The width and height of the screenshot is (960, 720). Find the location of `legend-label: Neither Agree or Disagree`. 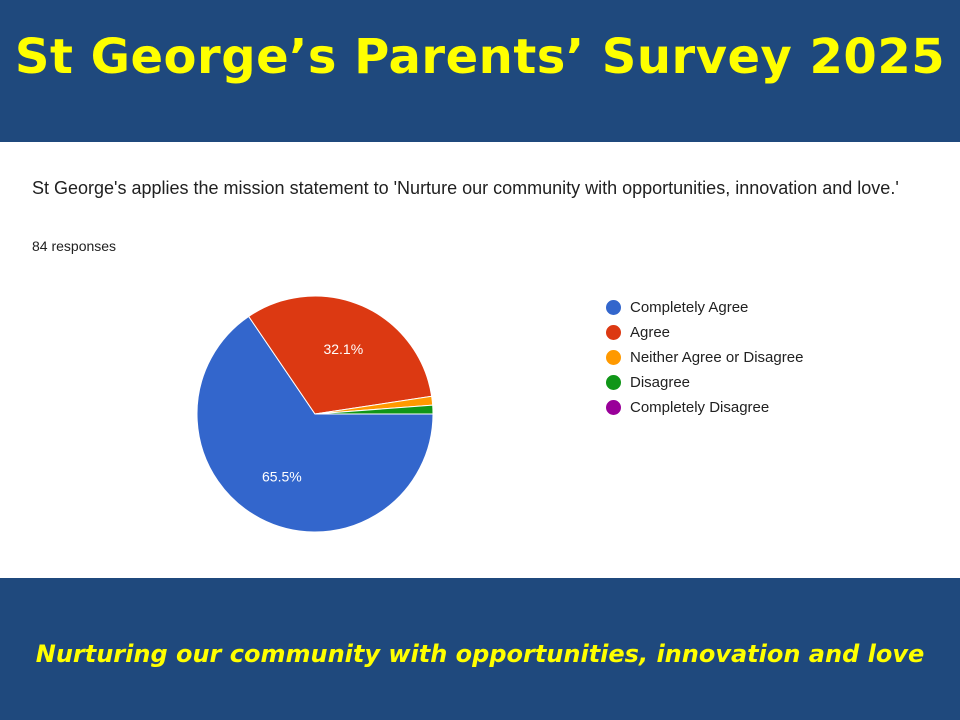

legend-label: Neither Agree or Disagree is located at coordinates (717, 357).